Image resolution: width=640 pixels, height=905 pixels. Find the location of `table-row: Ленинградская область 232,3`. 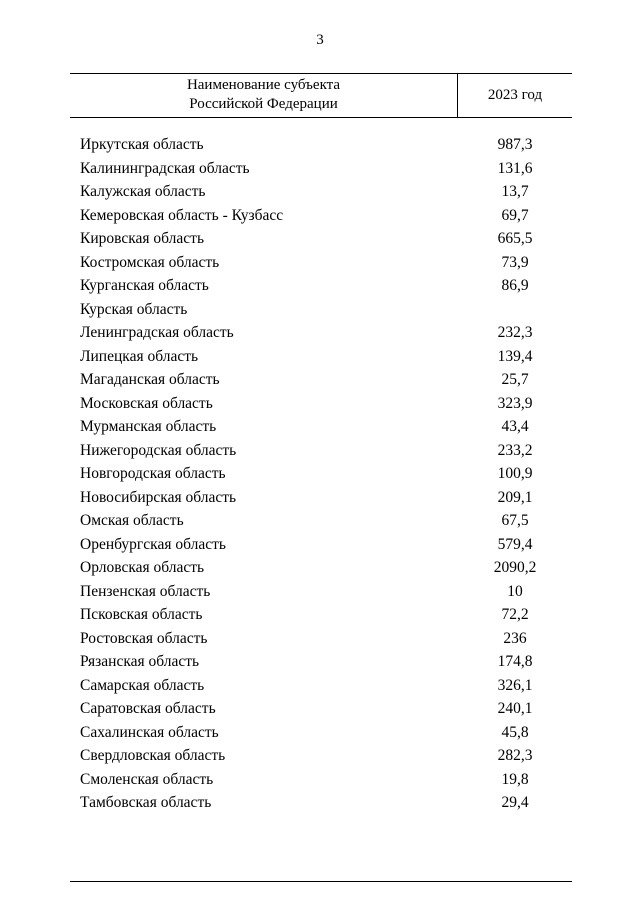

table-row: Ленинградская область 232,3 is located at coordinates (321, 334).